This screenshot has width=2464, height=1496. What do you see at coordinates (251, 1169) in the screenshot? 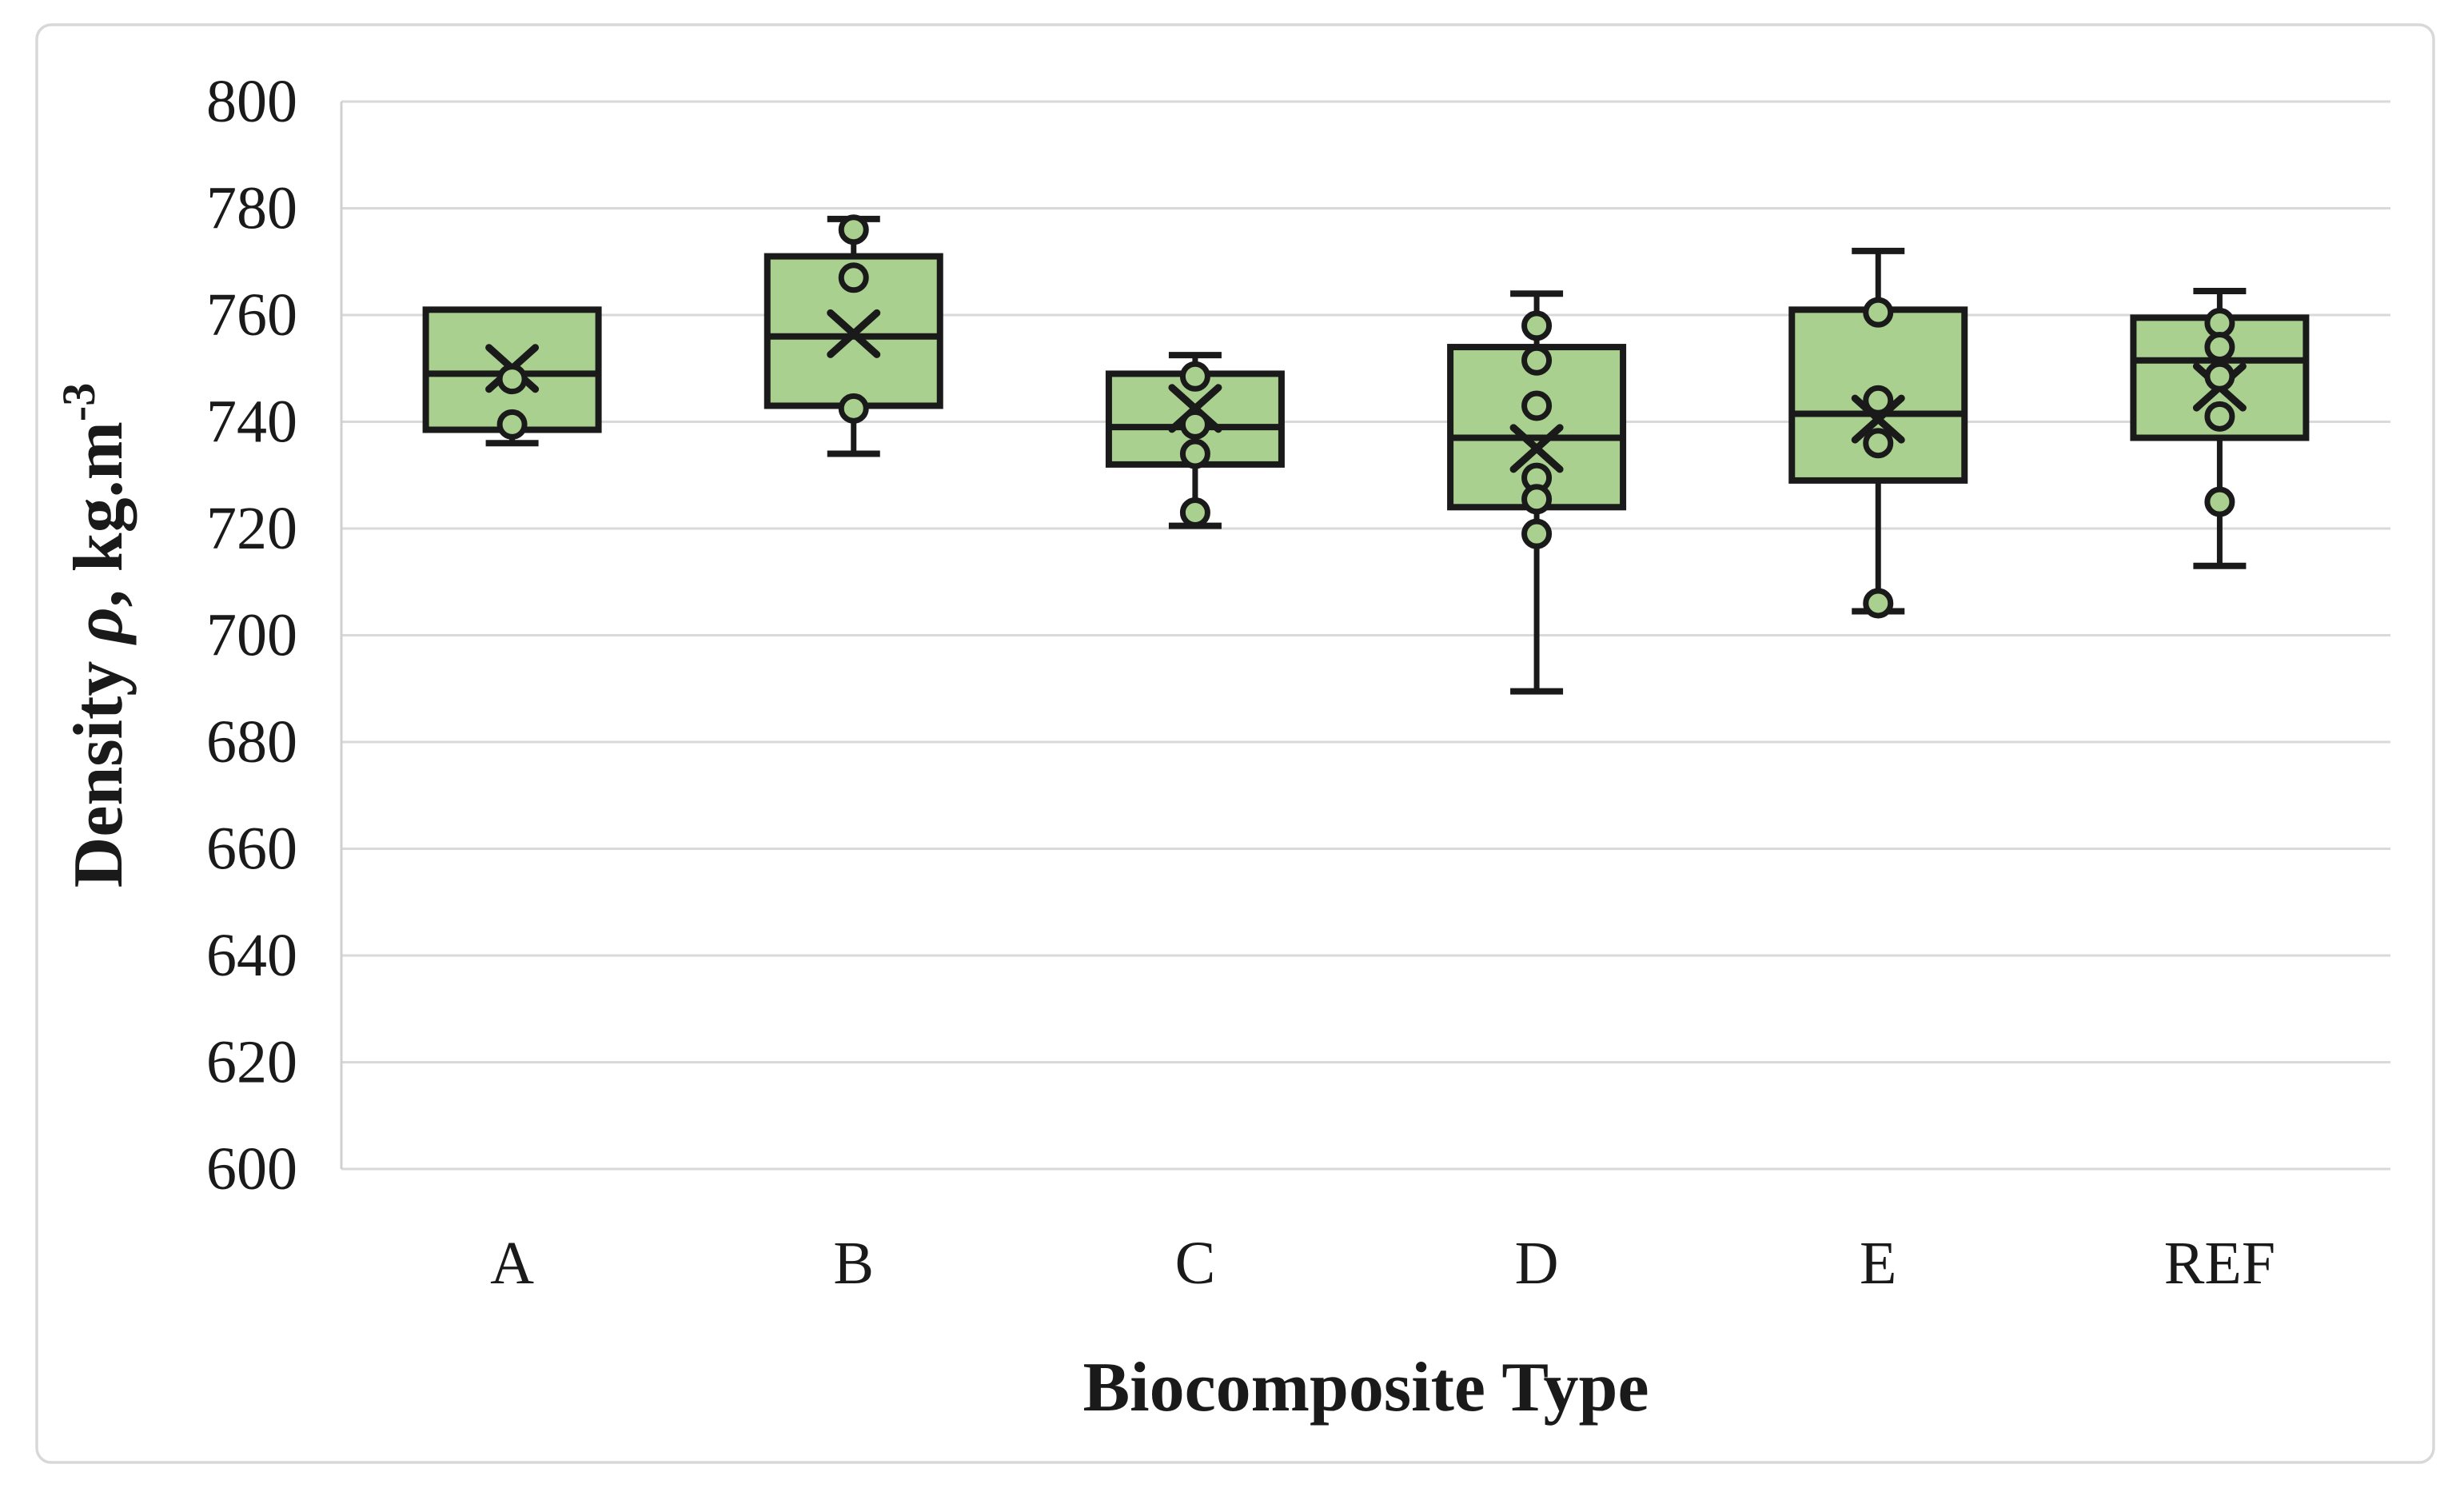
I see `y-tick-label: 600` at bounding box center [251, 1169].